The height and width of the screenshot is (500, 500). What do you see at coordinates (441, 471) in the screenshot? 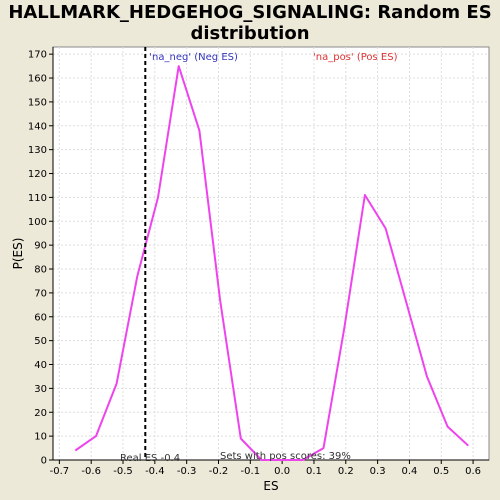
I see `x-tick-label: 0.5` at bounding box center [441, 471].